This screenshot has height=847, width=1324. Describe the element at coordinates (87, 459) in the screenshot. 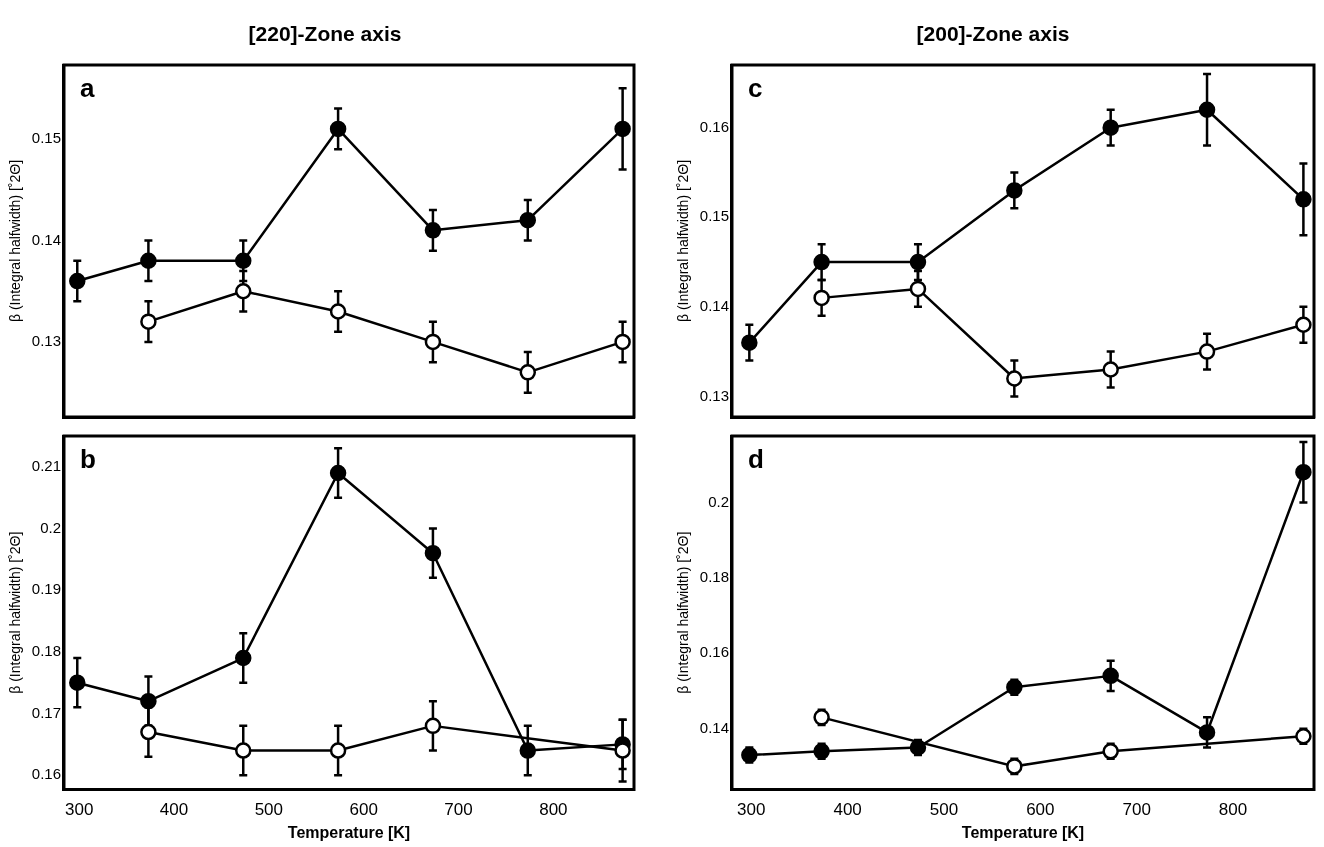

I see `annotation: b` at that location.